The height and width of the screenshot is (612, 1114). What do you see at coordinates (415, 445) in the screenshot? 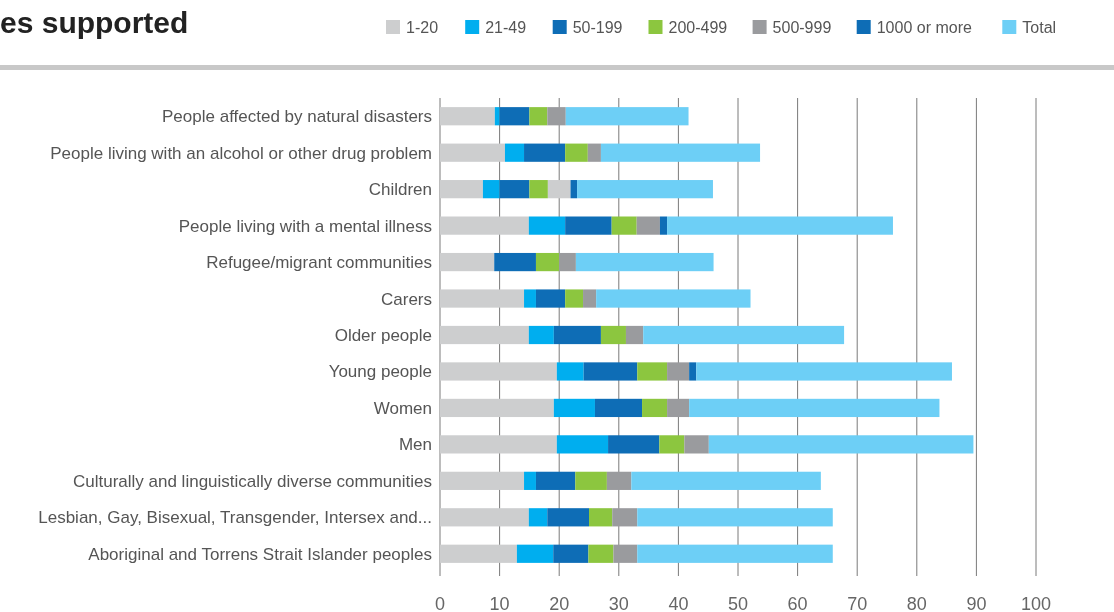
I see `y-tick-label: Men` at bounding box center [415, 445].